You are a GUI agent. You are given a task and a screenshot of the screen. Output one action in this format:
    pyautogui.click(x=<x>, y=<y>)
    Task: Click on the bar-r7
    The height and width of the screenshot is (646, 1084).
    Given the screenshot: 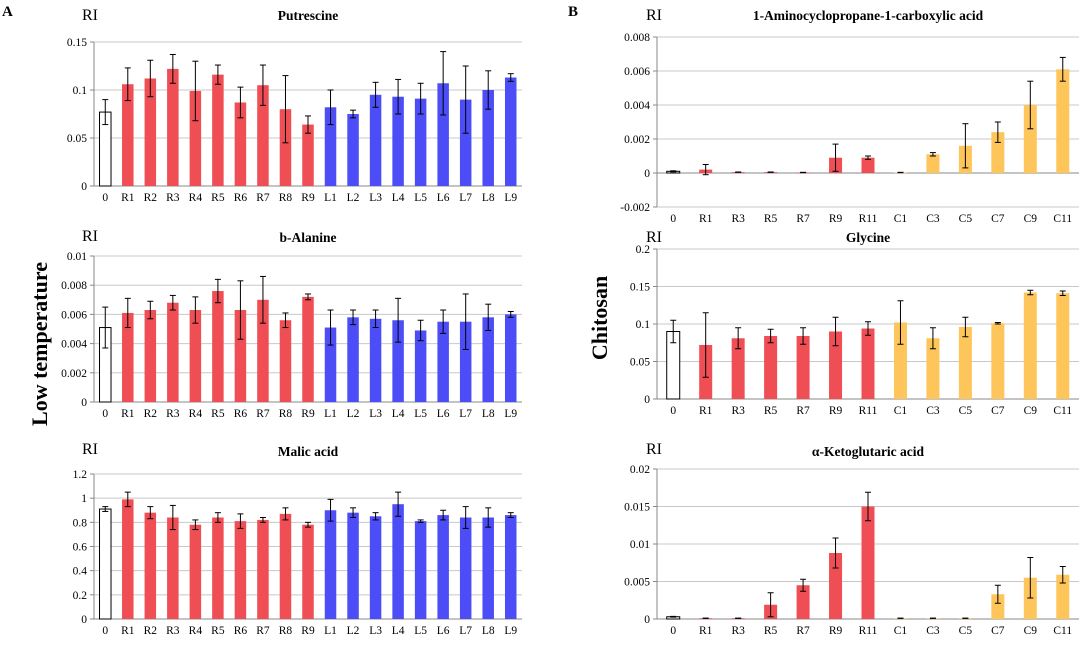 What is the action you would take?
    pyautogui.click(x=263, y=350)
    